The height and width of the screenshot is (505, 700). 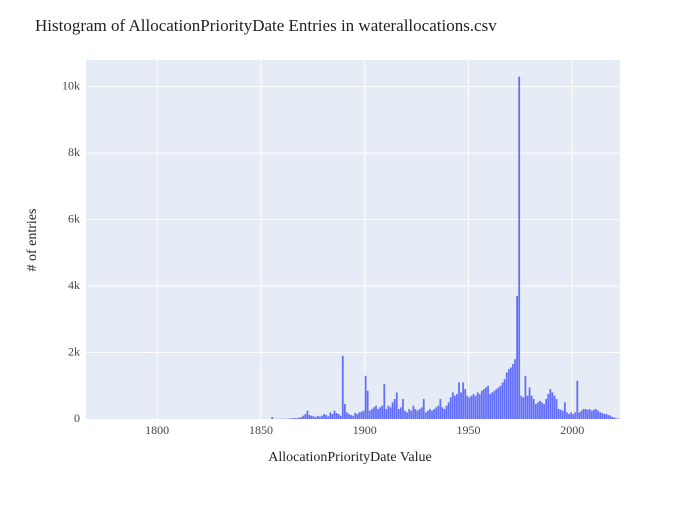 I want to click on x-tick-label: 1800, so click(x=157, y=430).